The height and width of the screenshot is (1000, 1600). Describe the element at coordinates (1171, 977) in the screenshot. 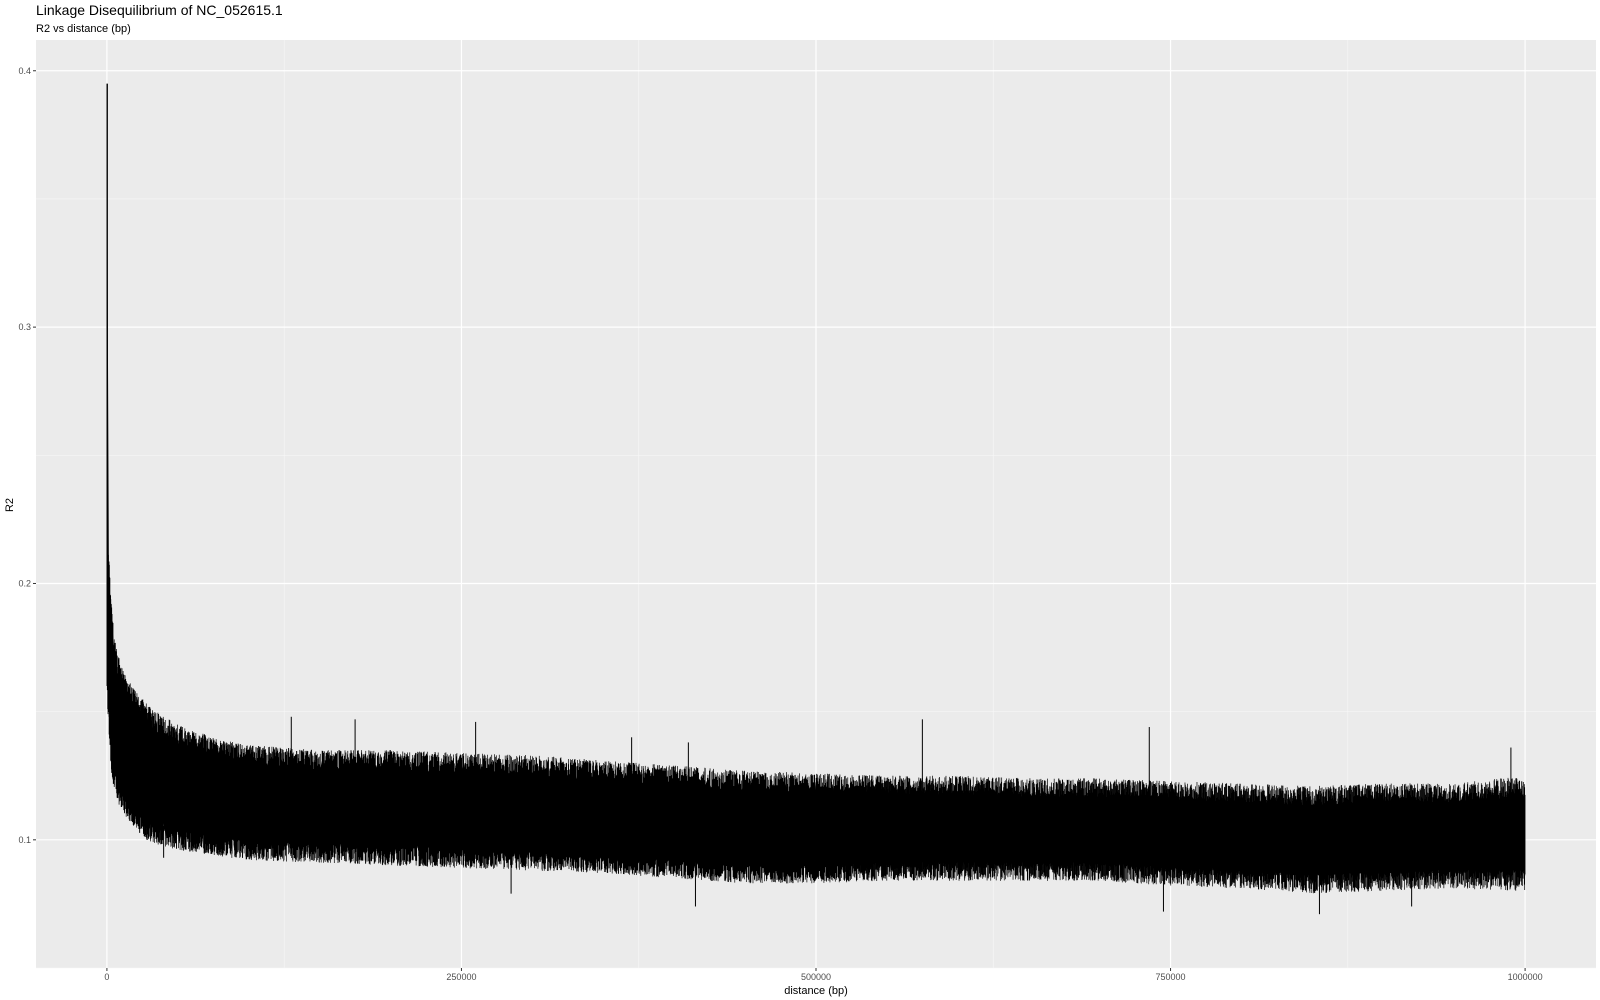

I see `x-tick-label: 750000` at that location.